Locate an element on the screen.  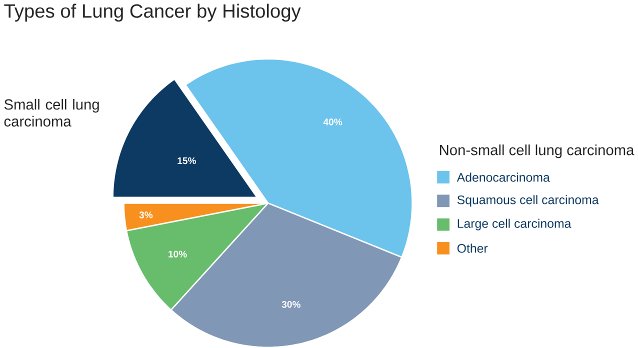
data-label: 3% is located at coordinates (146, 214).